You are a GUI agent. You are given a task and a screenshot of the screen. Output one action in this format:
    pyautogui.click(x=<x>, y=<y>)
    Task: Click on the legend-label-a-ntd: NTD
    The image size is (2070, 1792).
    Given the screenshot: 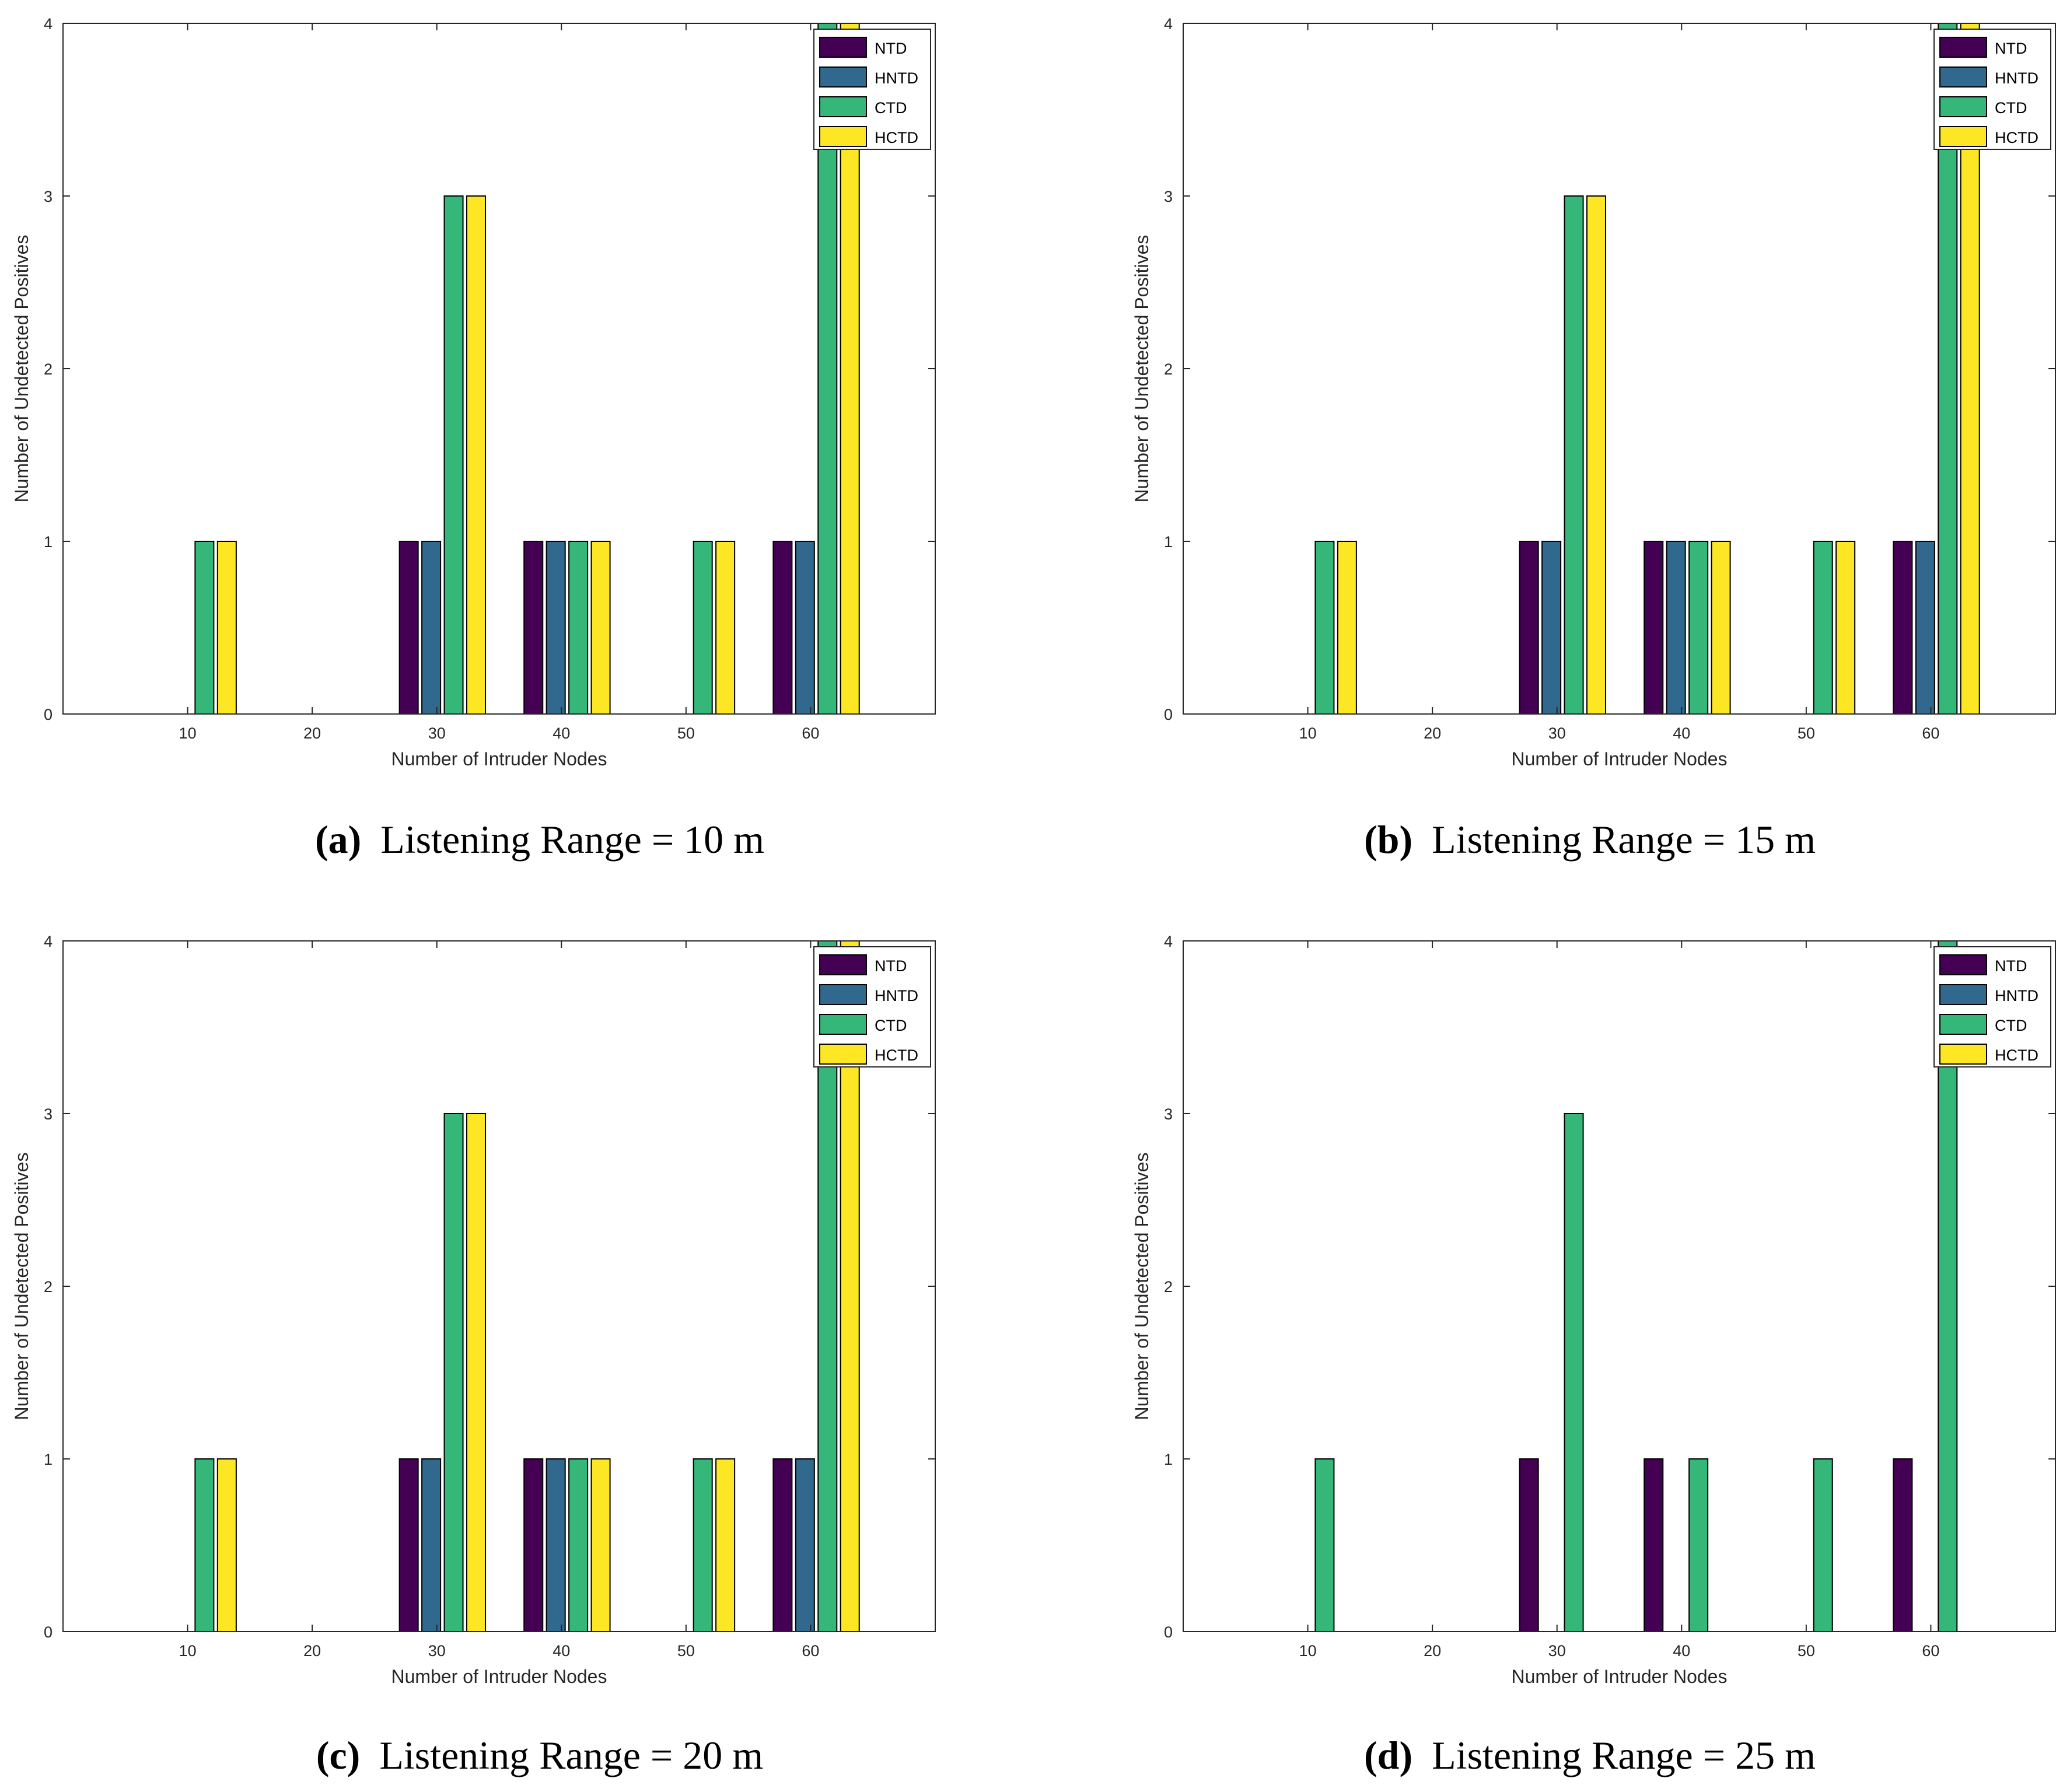 What is the action you would take?
    pyautogui.click(x=891, y=48)
    